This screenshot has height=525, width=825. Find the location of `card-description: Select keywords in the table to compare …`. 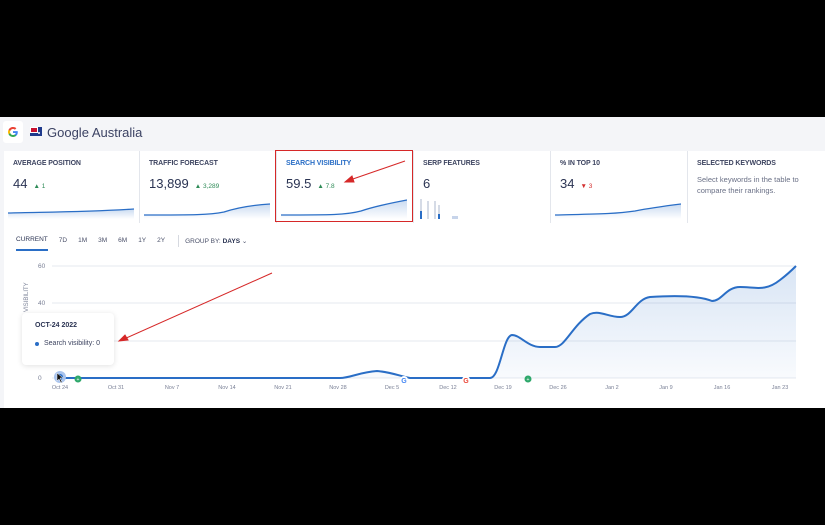

card-description: Select keywords in the table to compare … is located at coordinates (748, 185).